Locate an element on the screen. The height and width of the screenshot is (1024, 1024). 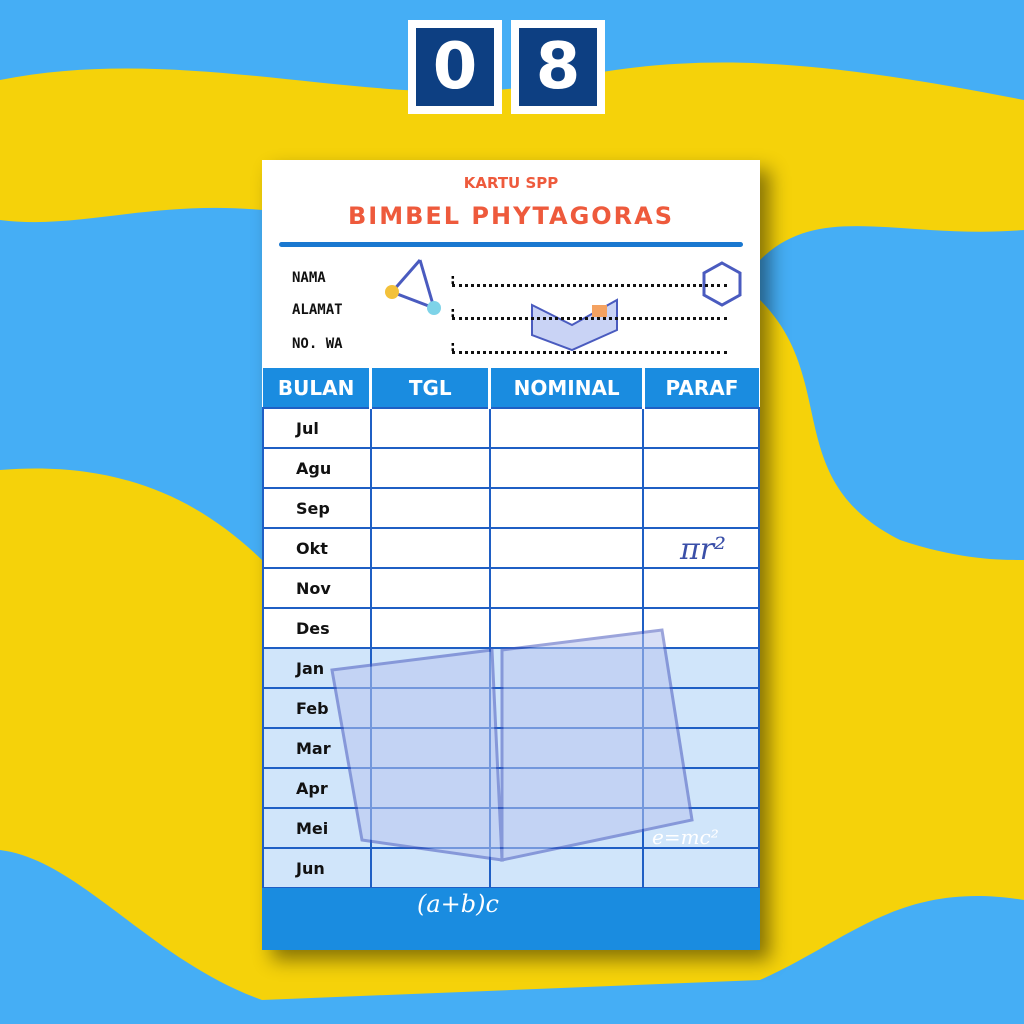
card-title: BIMBEL PHYTAGORAS is located at coordinates (511, 216).